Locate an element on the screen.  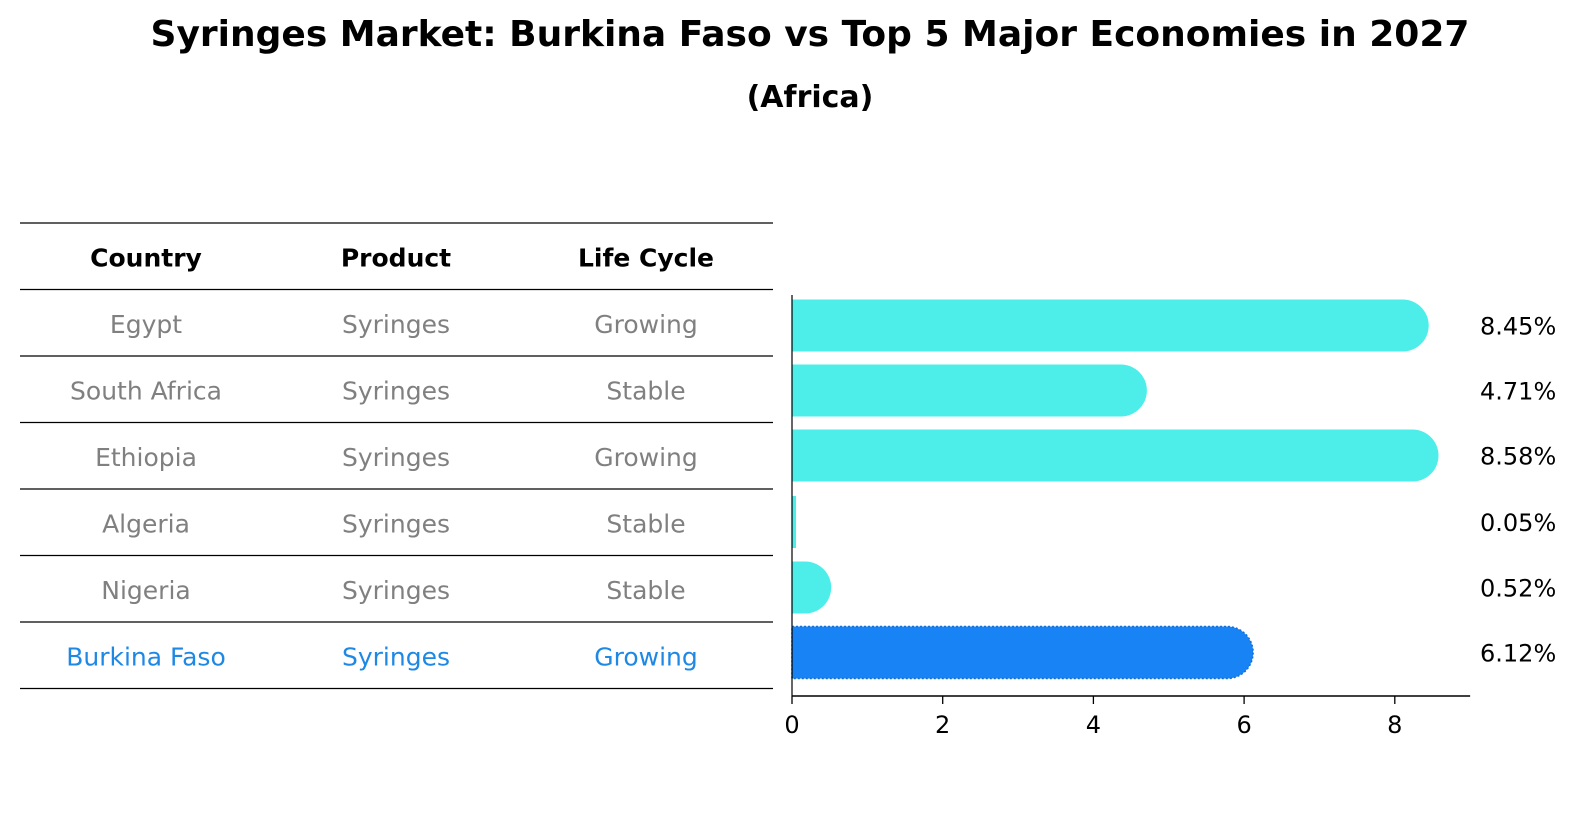
table-header-cell: Country is located at coordinates (146, 257).